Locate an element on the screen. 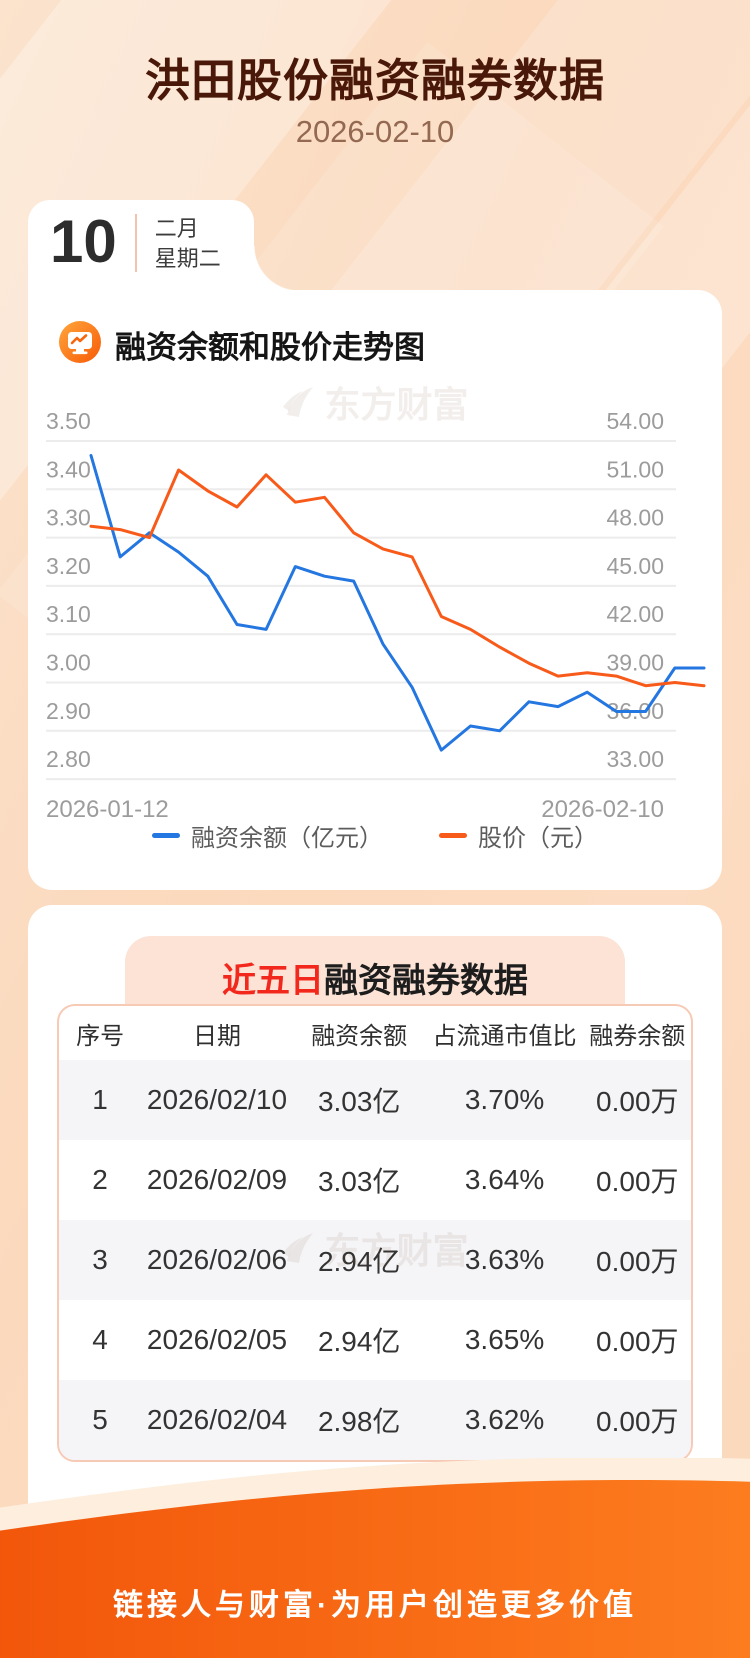 This screenshot has width=750, height=1658. series-line-stock-price is located at coordinates (397, 578).